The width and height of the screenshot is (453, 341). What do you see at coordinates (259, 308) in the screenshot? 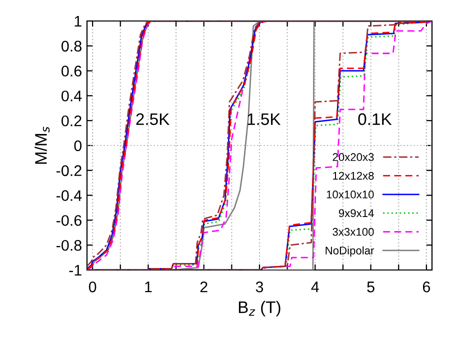
I see `x-axis-title: B$_{z}$ (T)` at bounding box center [259, 308].